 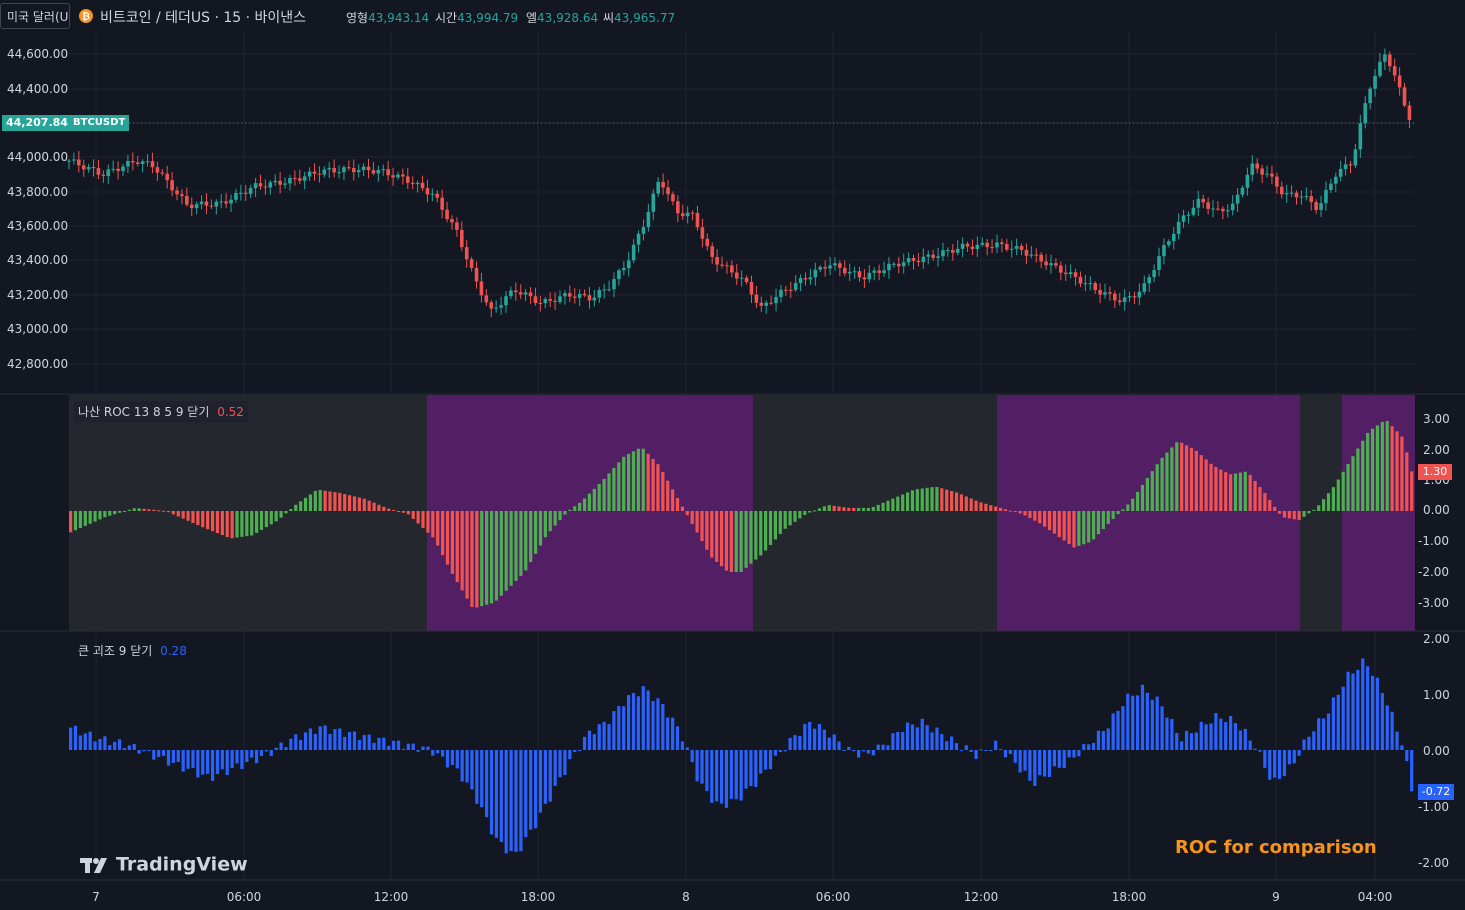 I want to click on currency-button: 미국 달러(U, so click(x=35, y=16).